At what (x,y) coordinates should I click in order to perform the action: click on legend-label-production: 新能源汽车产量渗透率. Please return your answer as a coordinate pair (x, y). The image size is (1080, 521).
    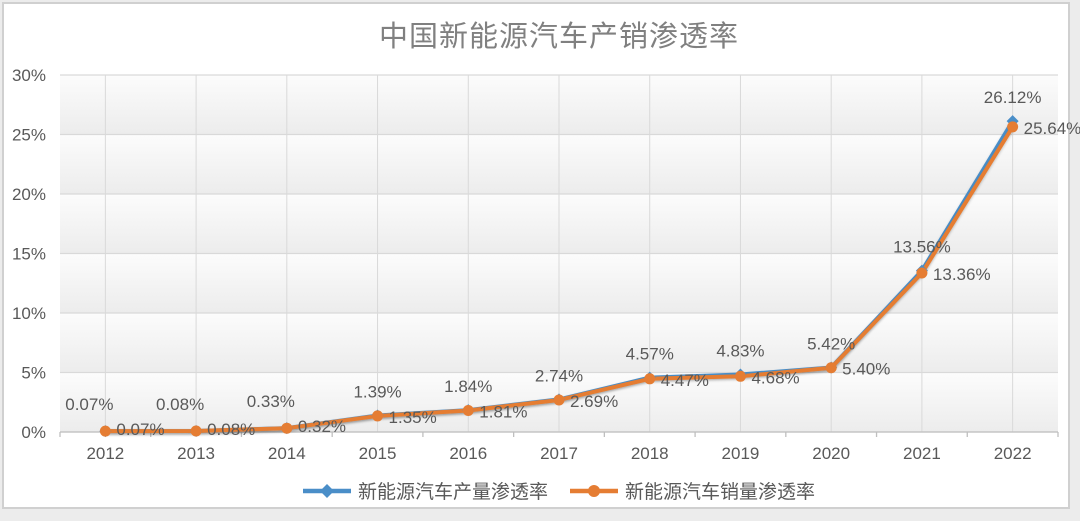
    Looking at the image, I should click on (452, 492).